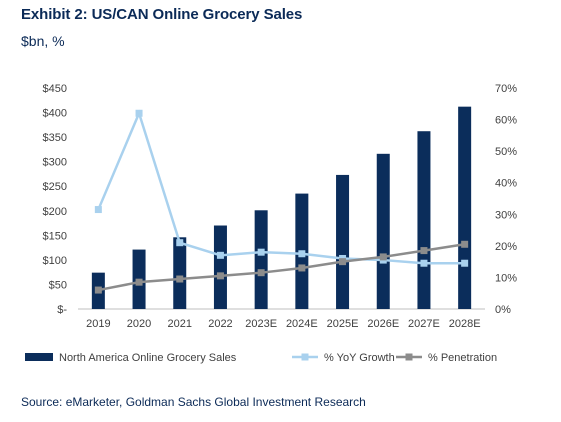 This screenshot has width=561, height=422. Describe the element at coordinates (55, 199) in the screenshot. I see `left-axis-ticks: $450 $400 $350 $300 $250 $200 $150 $100 $50 $-` at that location.